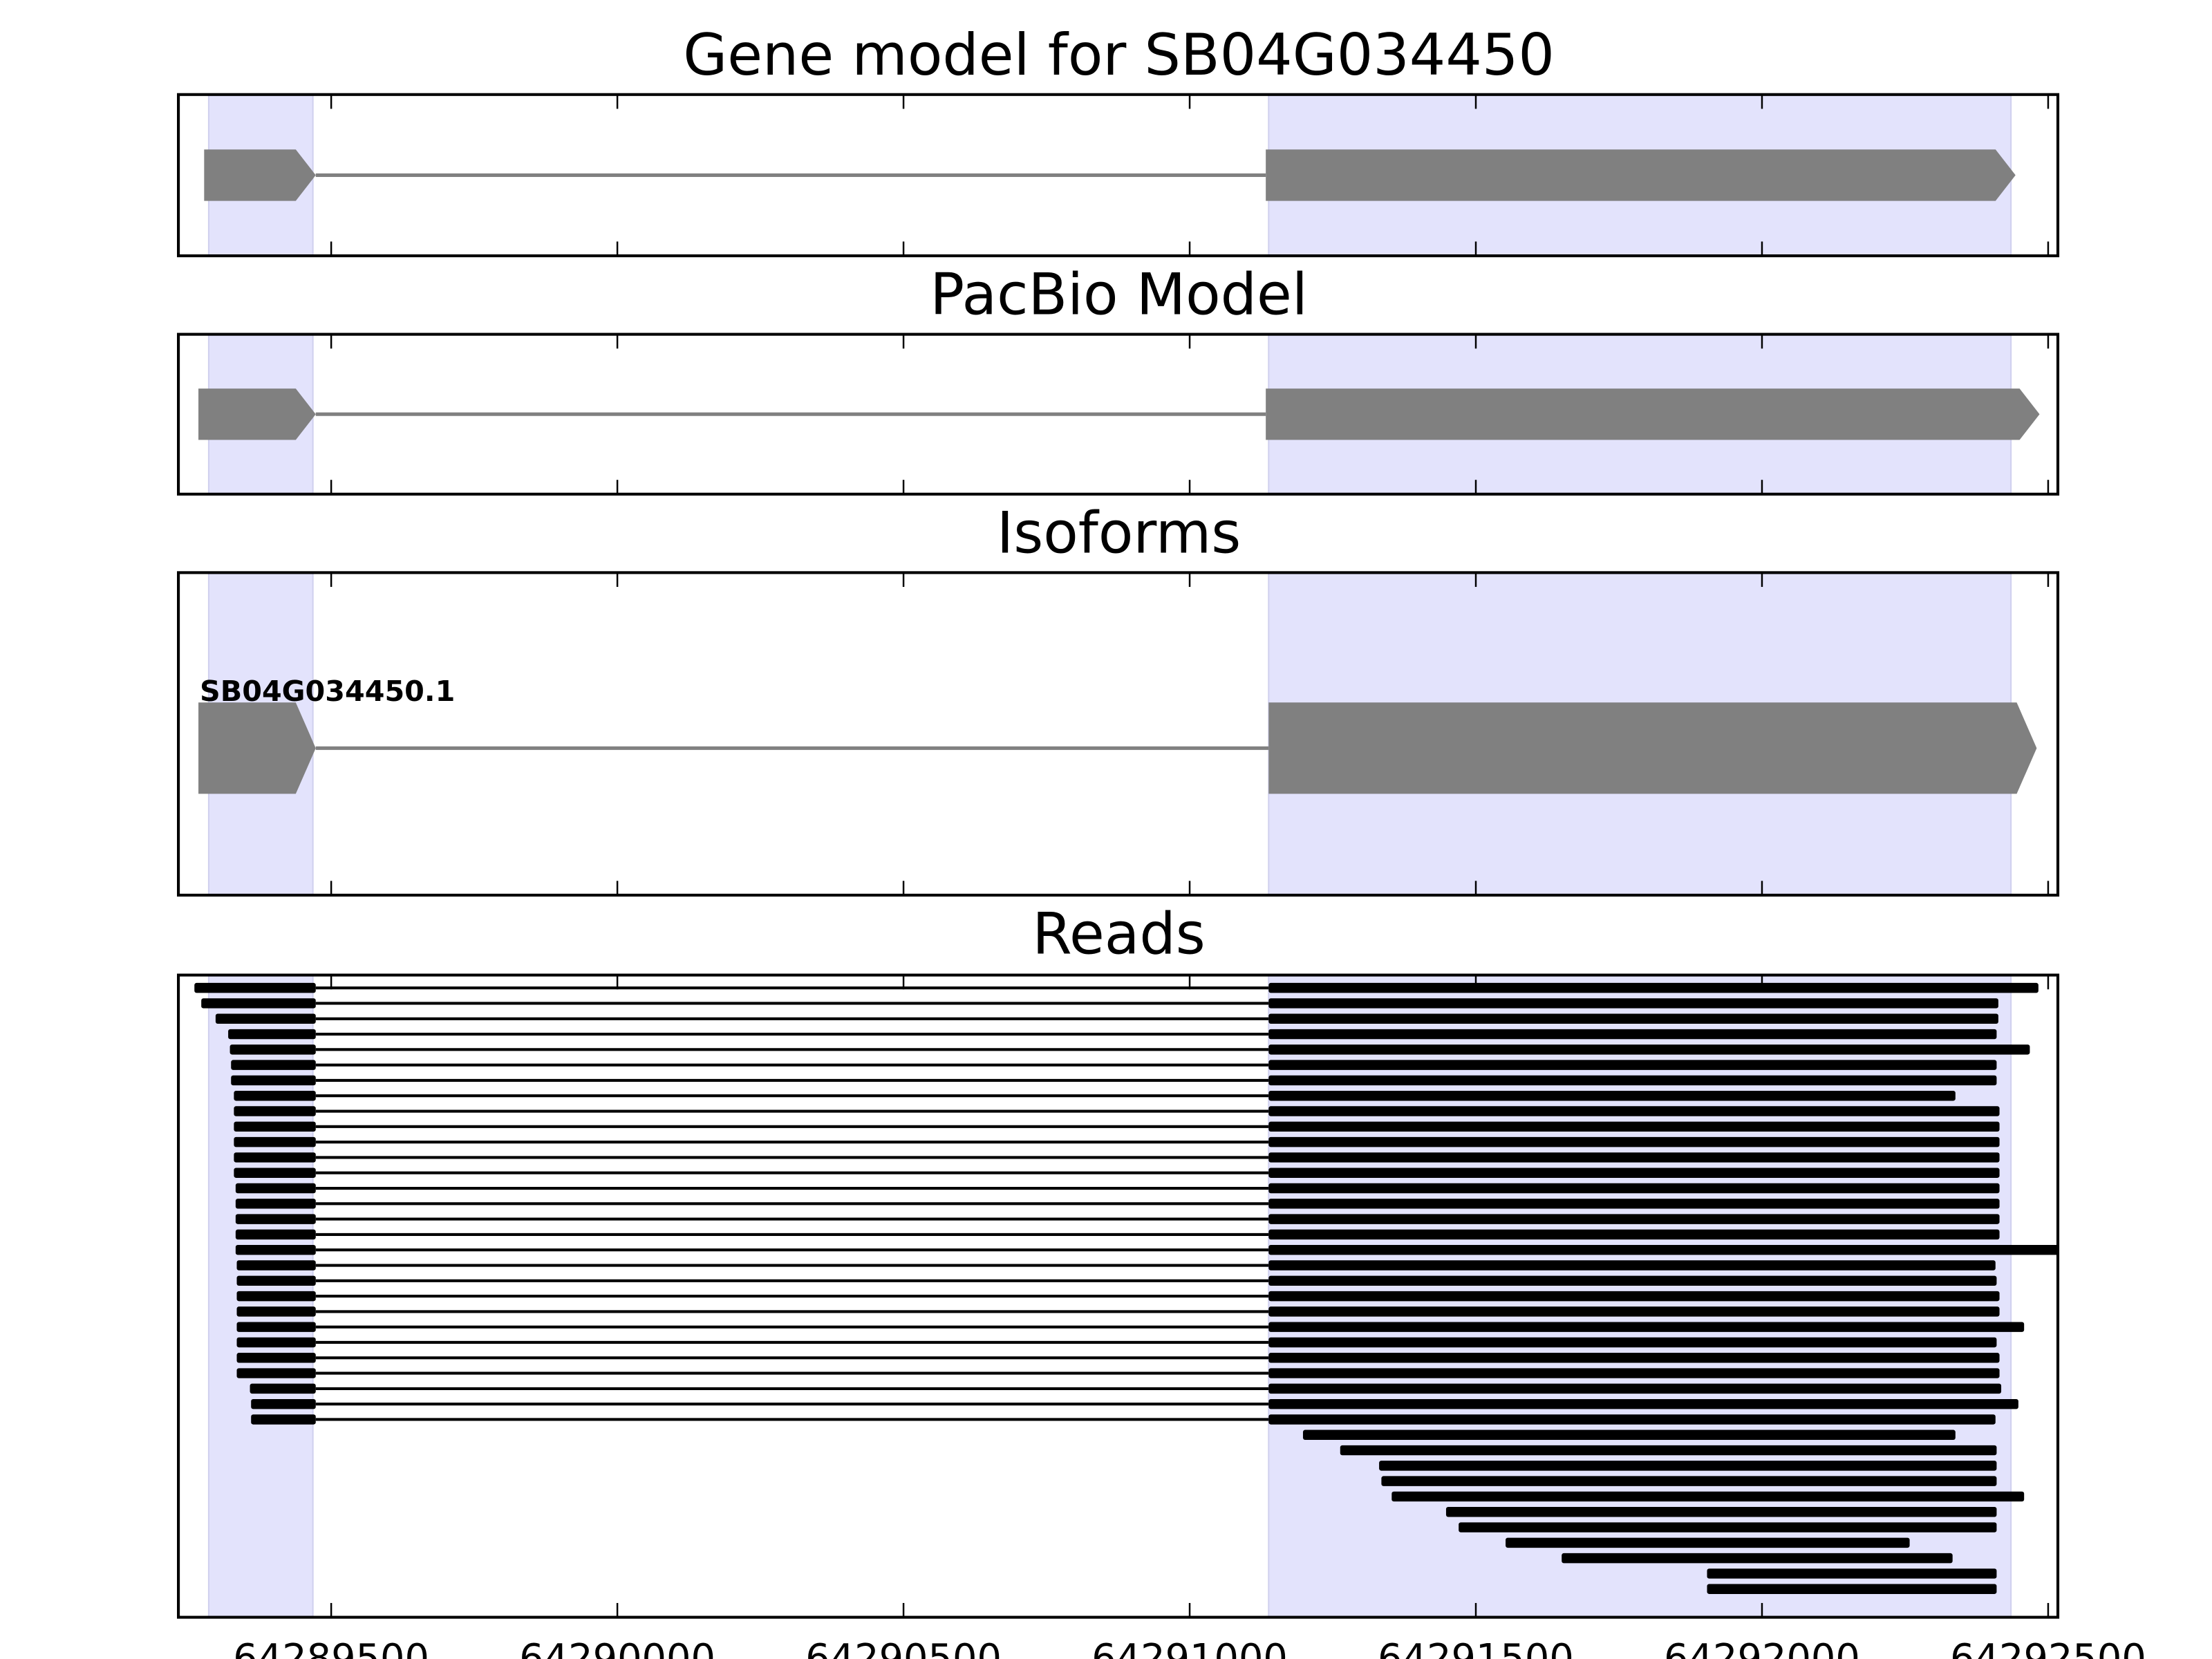 Image resolution: width=2212 pixels, height=1659 pixels. Describe the element at coordinates (903, 1647) in the screenshot. I see `x-tick-label: 64290500` at that location.